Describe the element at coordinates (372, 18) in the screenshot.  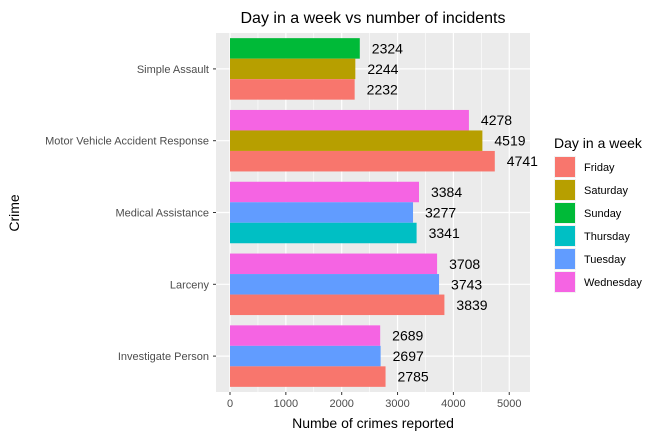
I see `chart-title: Day in a week vs number of incidents` at that location.